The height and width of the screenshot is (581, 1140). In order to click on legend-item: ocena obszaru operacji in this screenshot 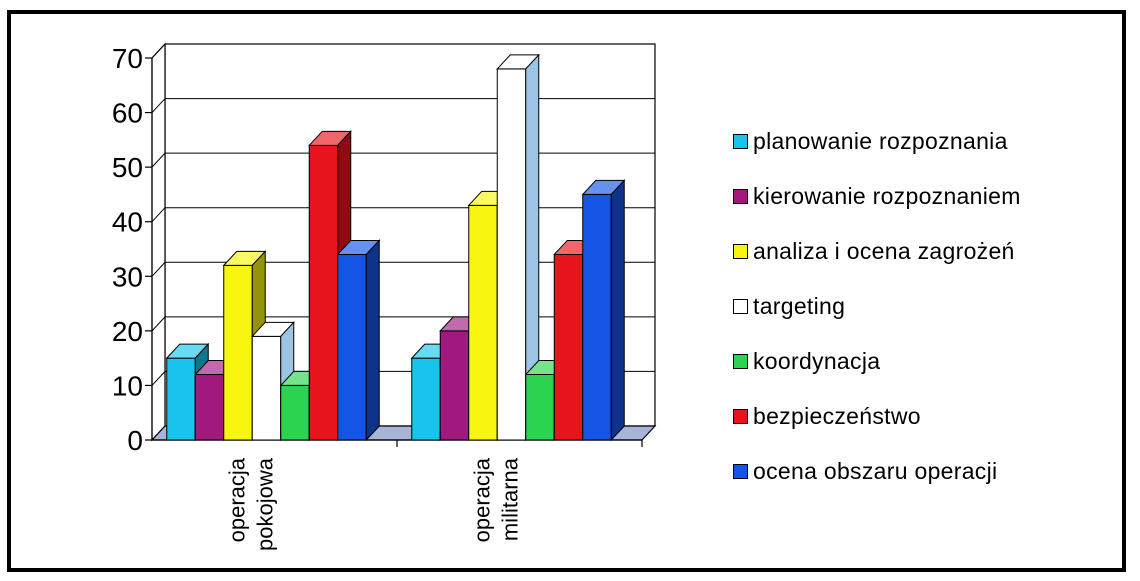, I will do `click(865, 471)`.